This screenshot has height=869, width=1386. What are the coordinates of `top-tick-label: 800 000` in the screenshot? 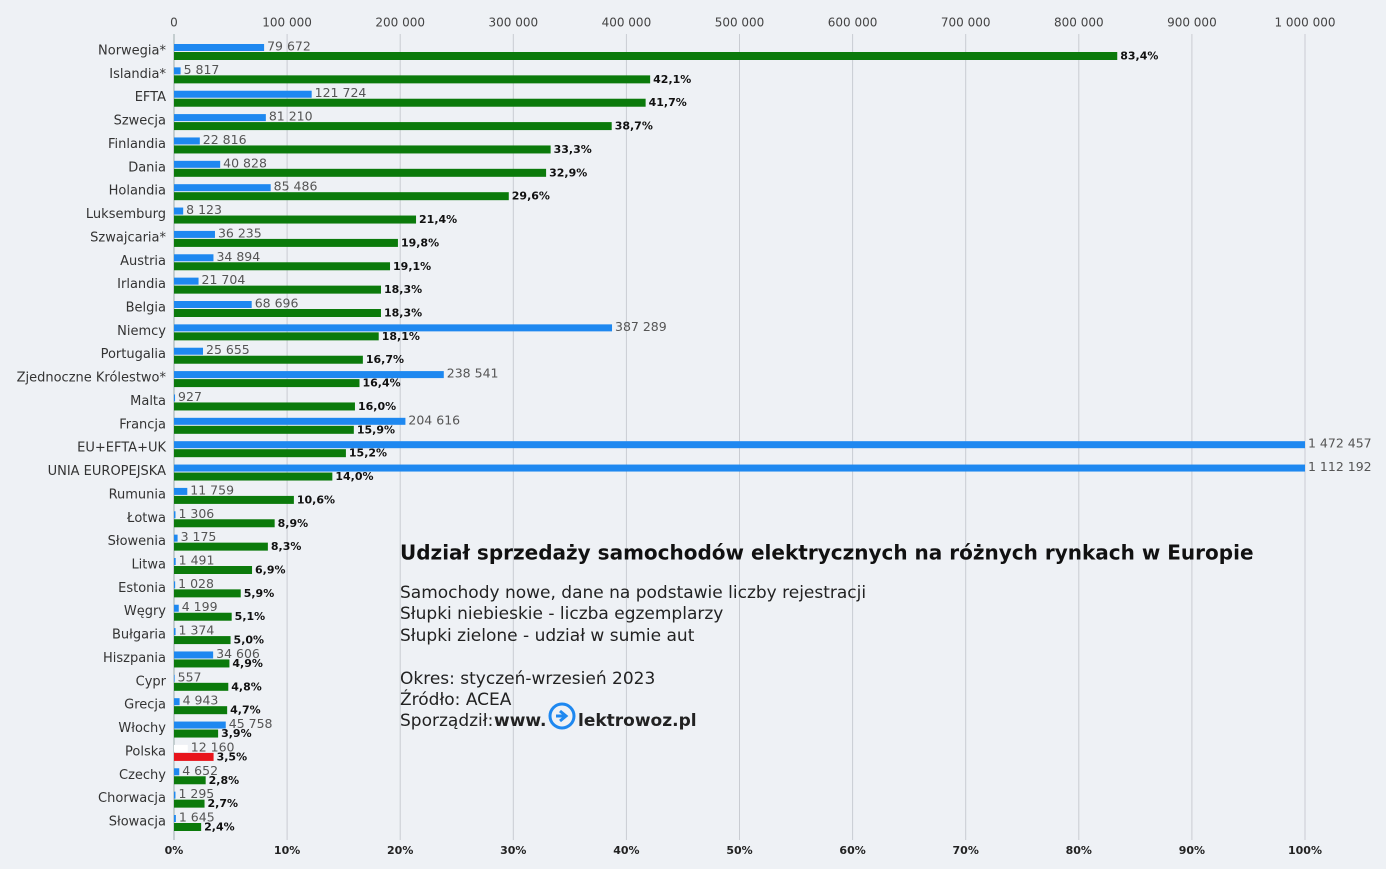 It's located at (1079, 23).